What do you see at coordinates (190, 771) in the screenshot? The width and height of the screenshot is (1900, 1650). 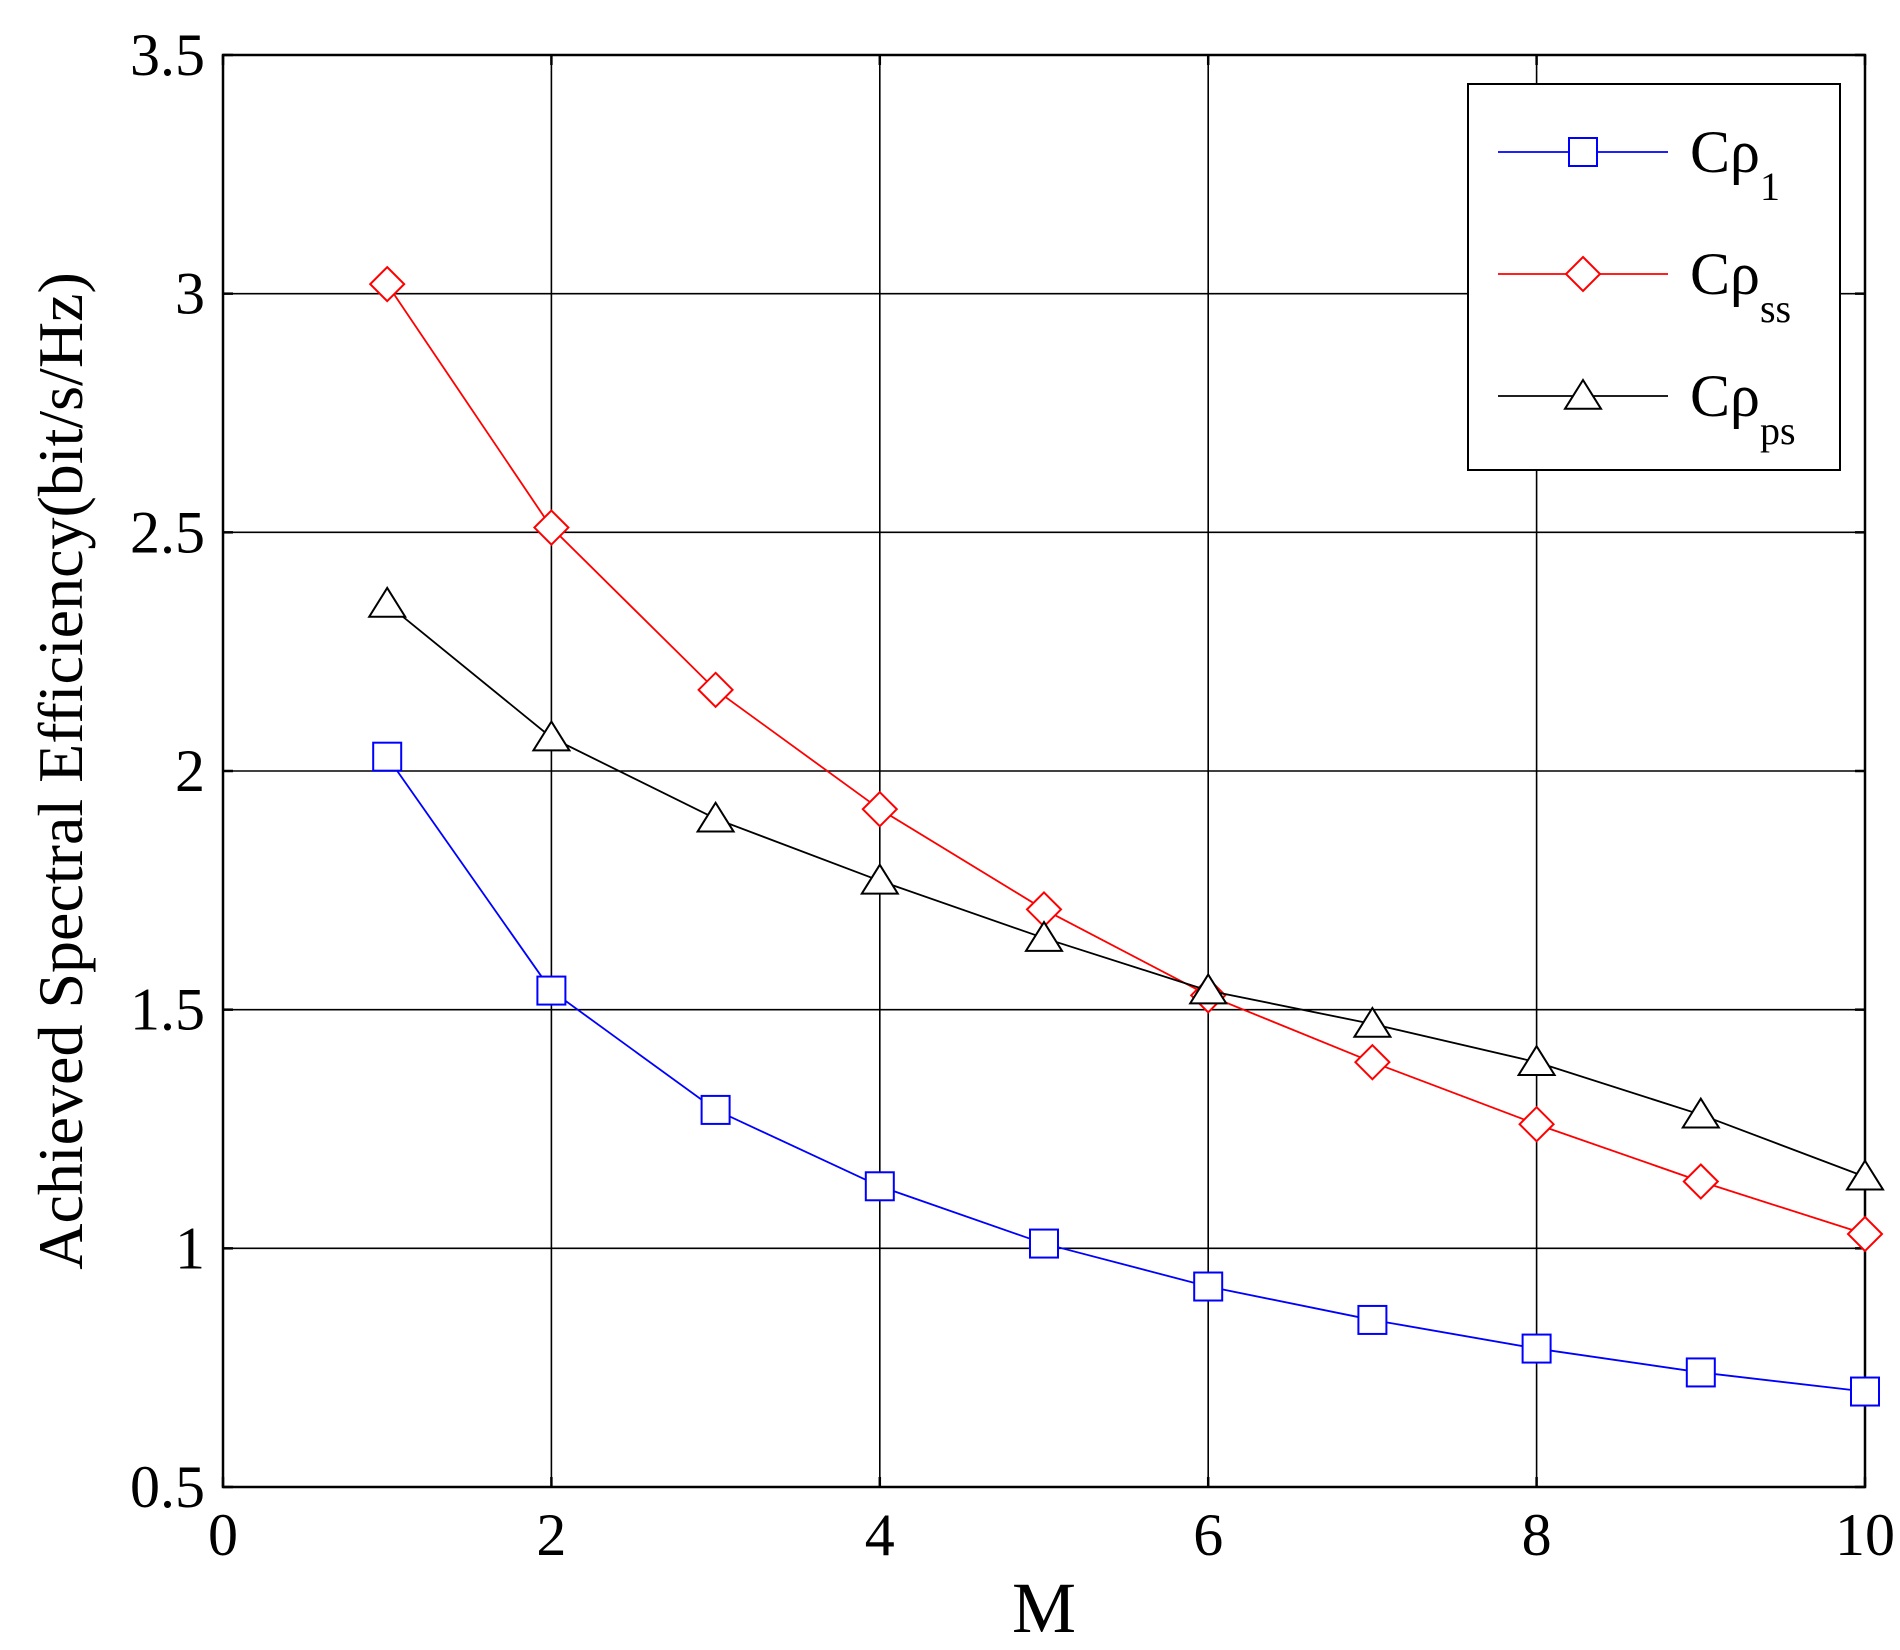 I see `y-tick-label: 2` at bounding box center [190, 771].